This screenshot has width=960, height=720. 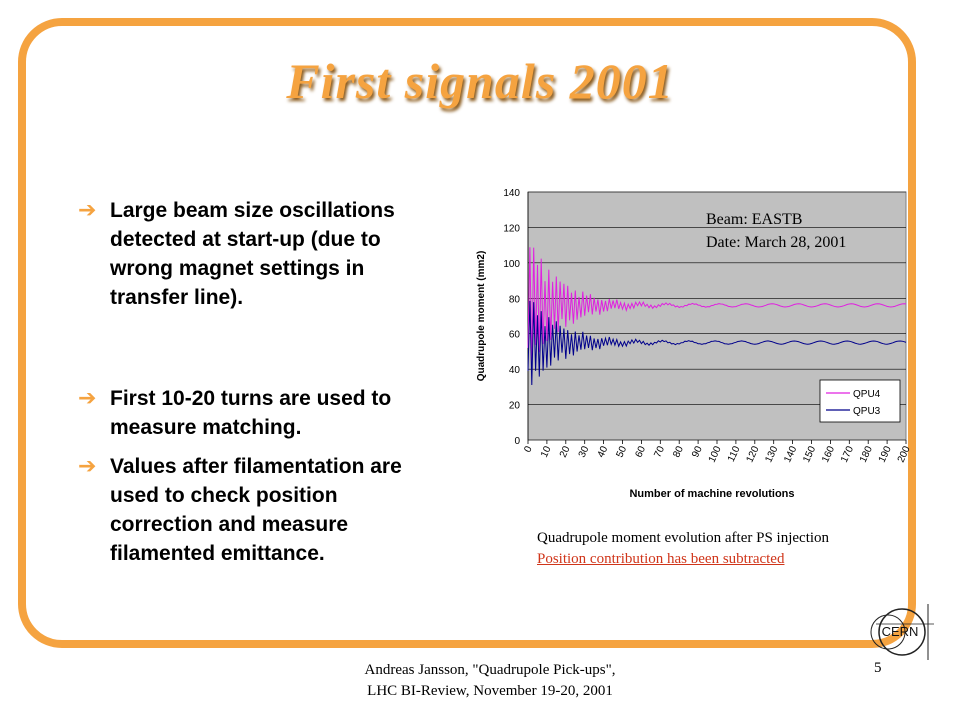 I want to click on footer-line: Andreas Jansson, "Quadrupole Pick-ups",, so click(x=490, y=670).